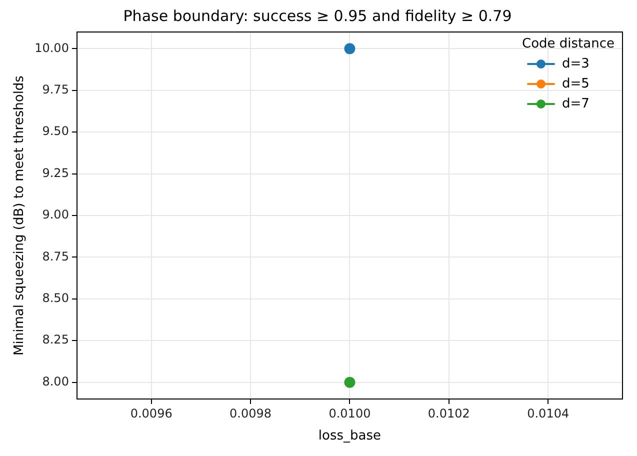  What do you see at coordinates (317, 15) in the screenshot?
I see `chart-title: Phase boundary: success ≥ 0.95 and fidelity ≥ 0.79` at bounding box center [317, 15].